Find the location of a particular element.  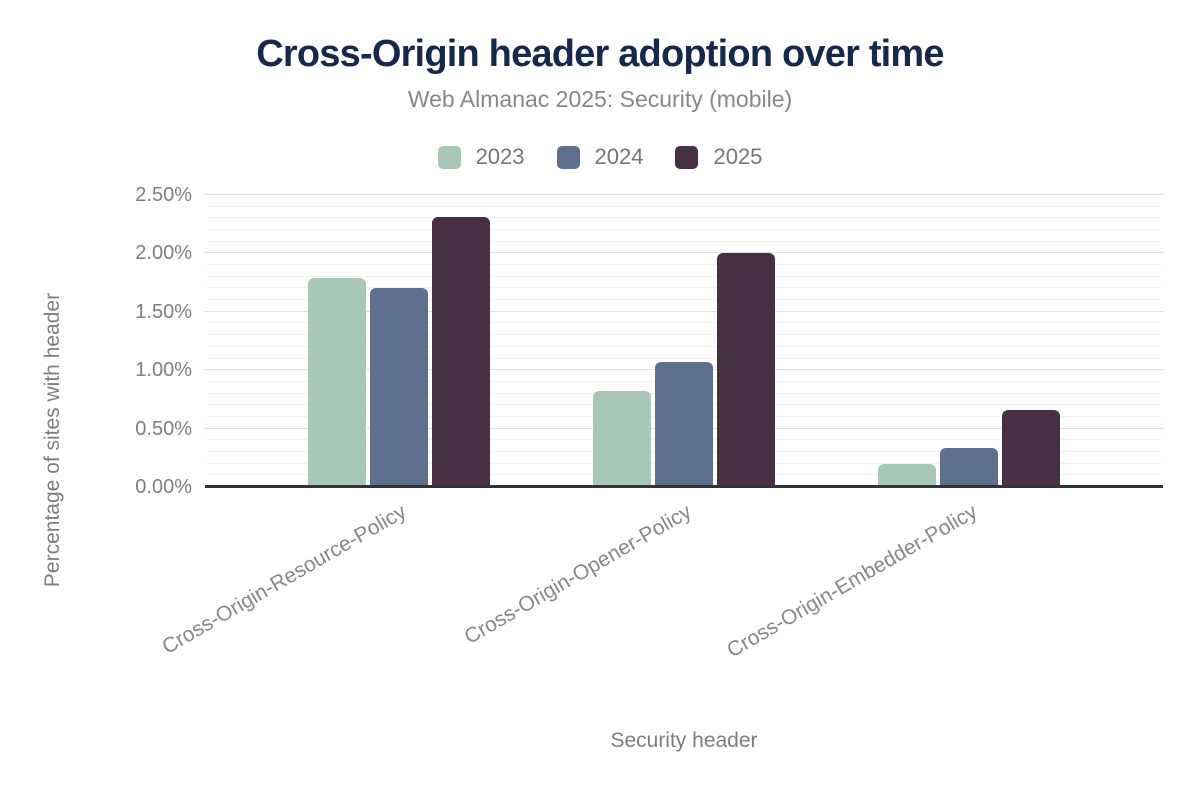

y-tick-label: 1.00% is located at coordinates (163, 370).